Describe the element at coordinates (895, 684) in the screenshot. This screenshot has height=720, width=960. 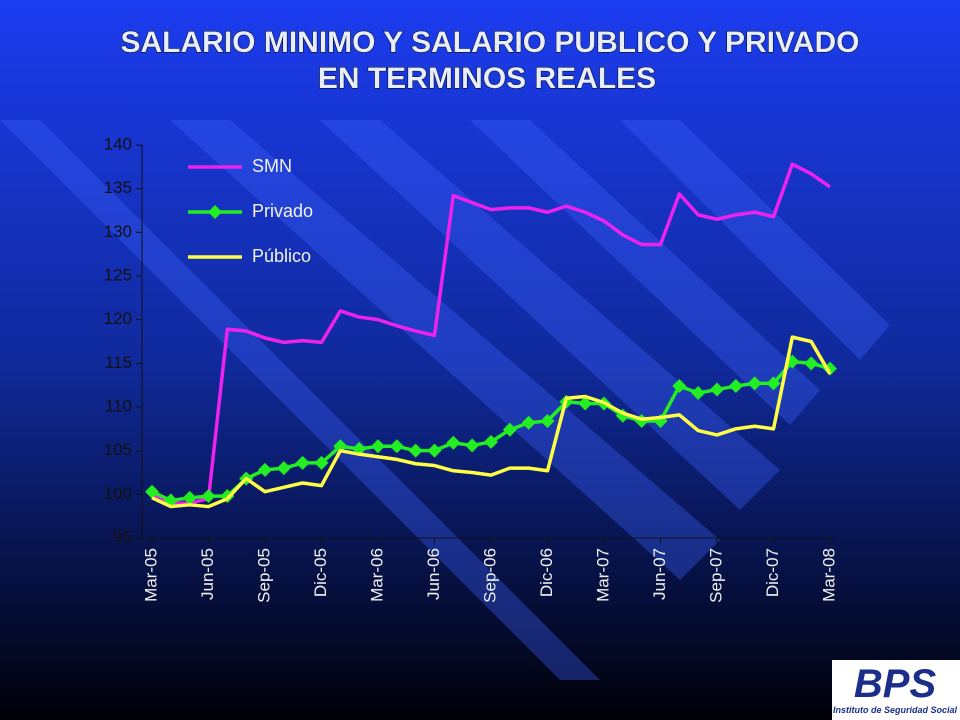
I see `logo-name: BPS` at that location.